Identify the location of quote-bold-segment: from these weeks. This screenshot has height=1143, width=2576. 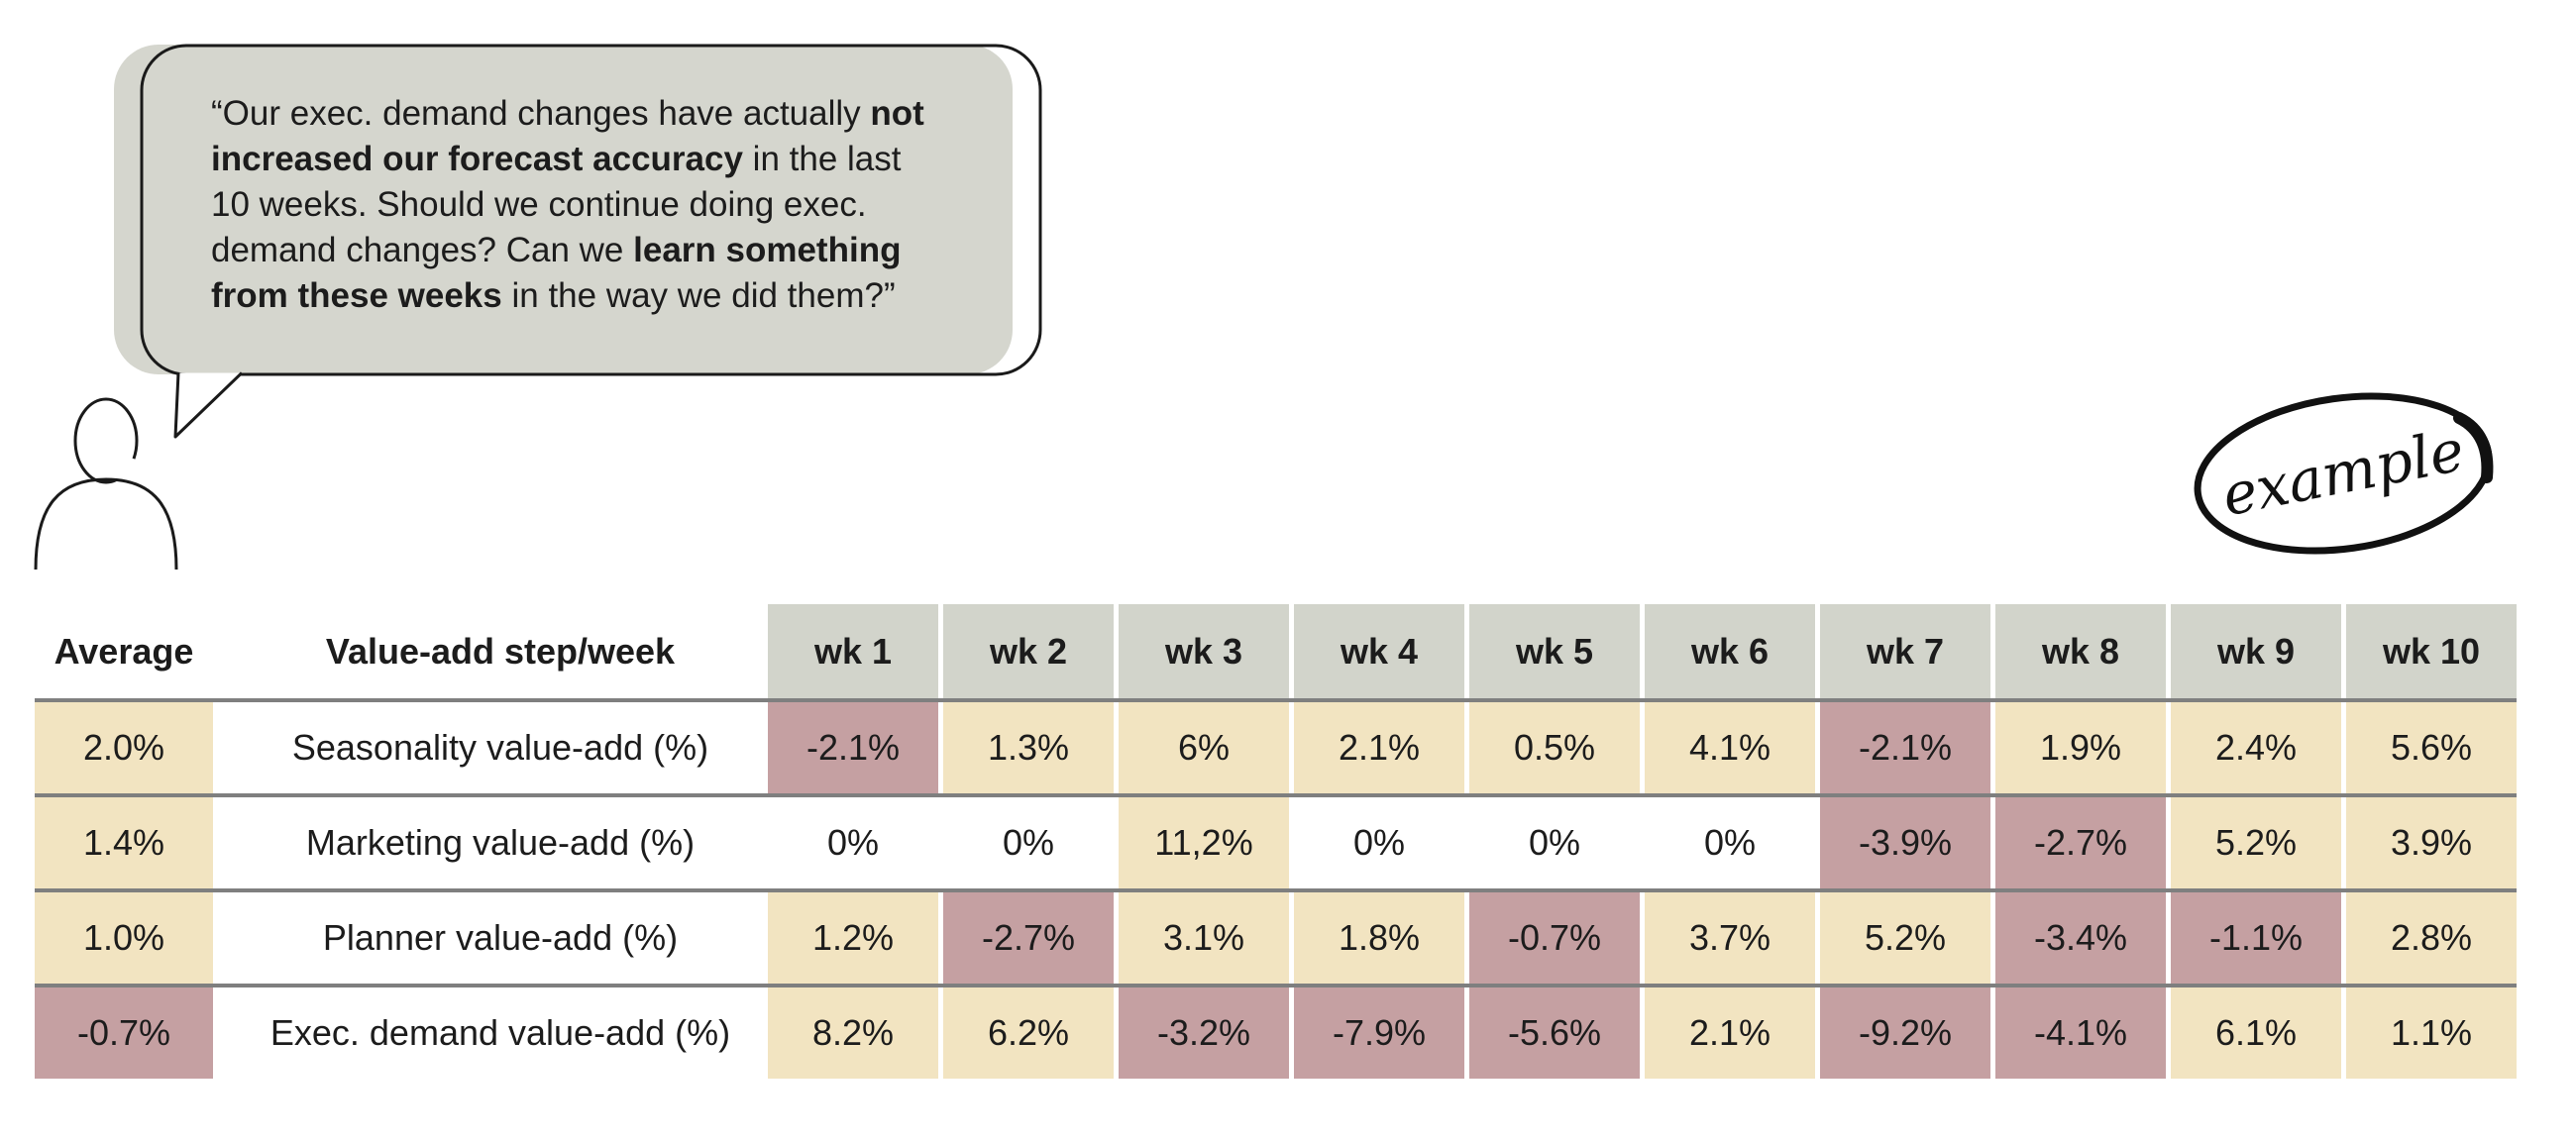
(356, 295).